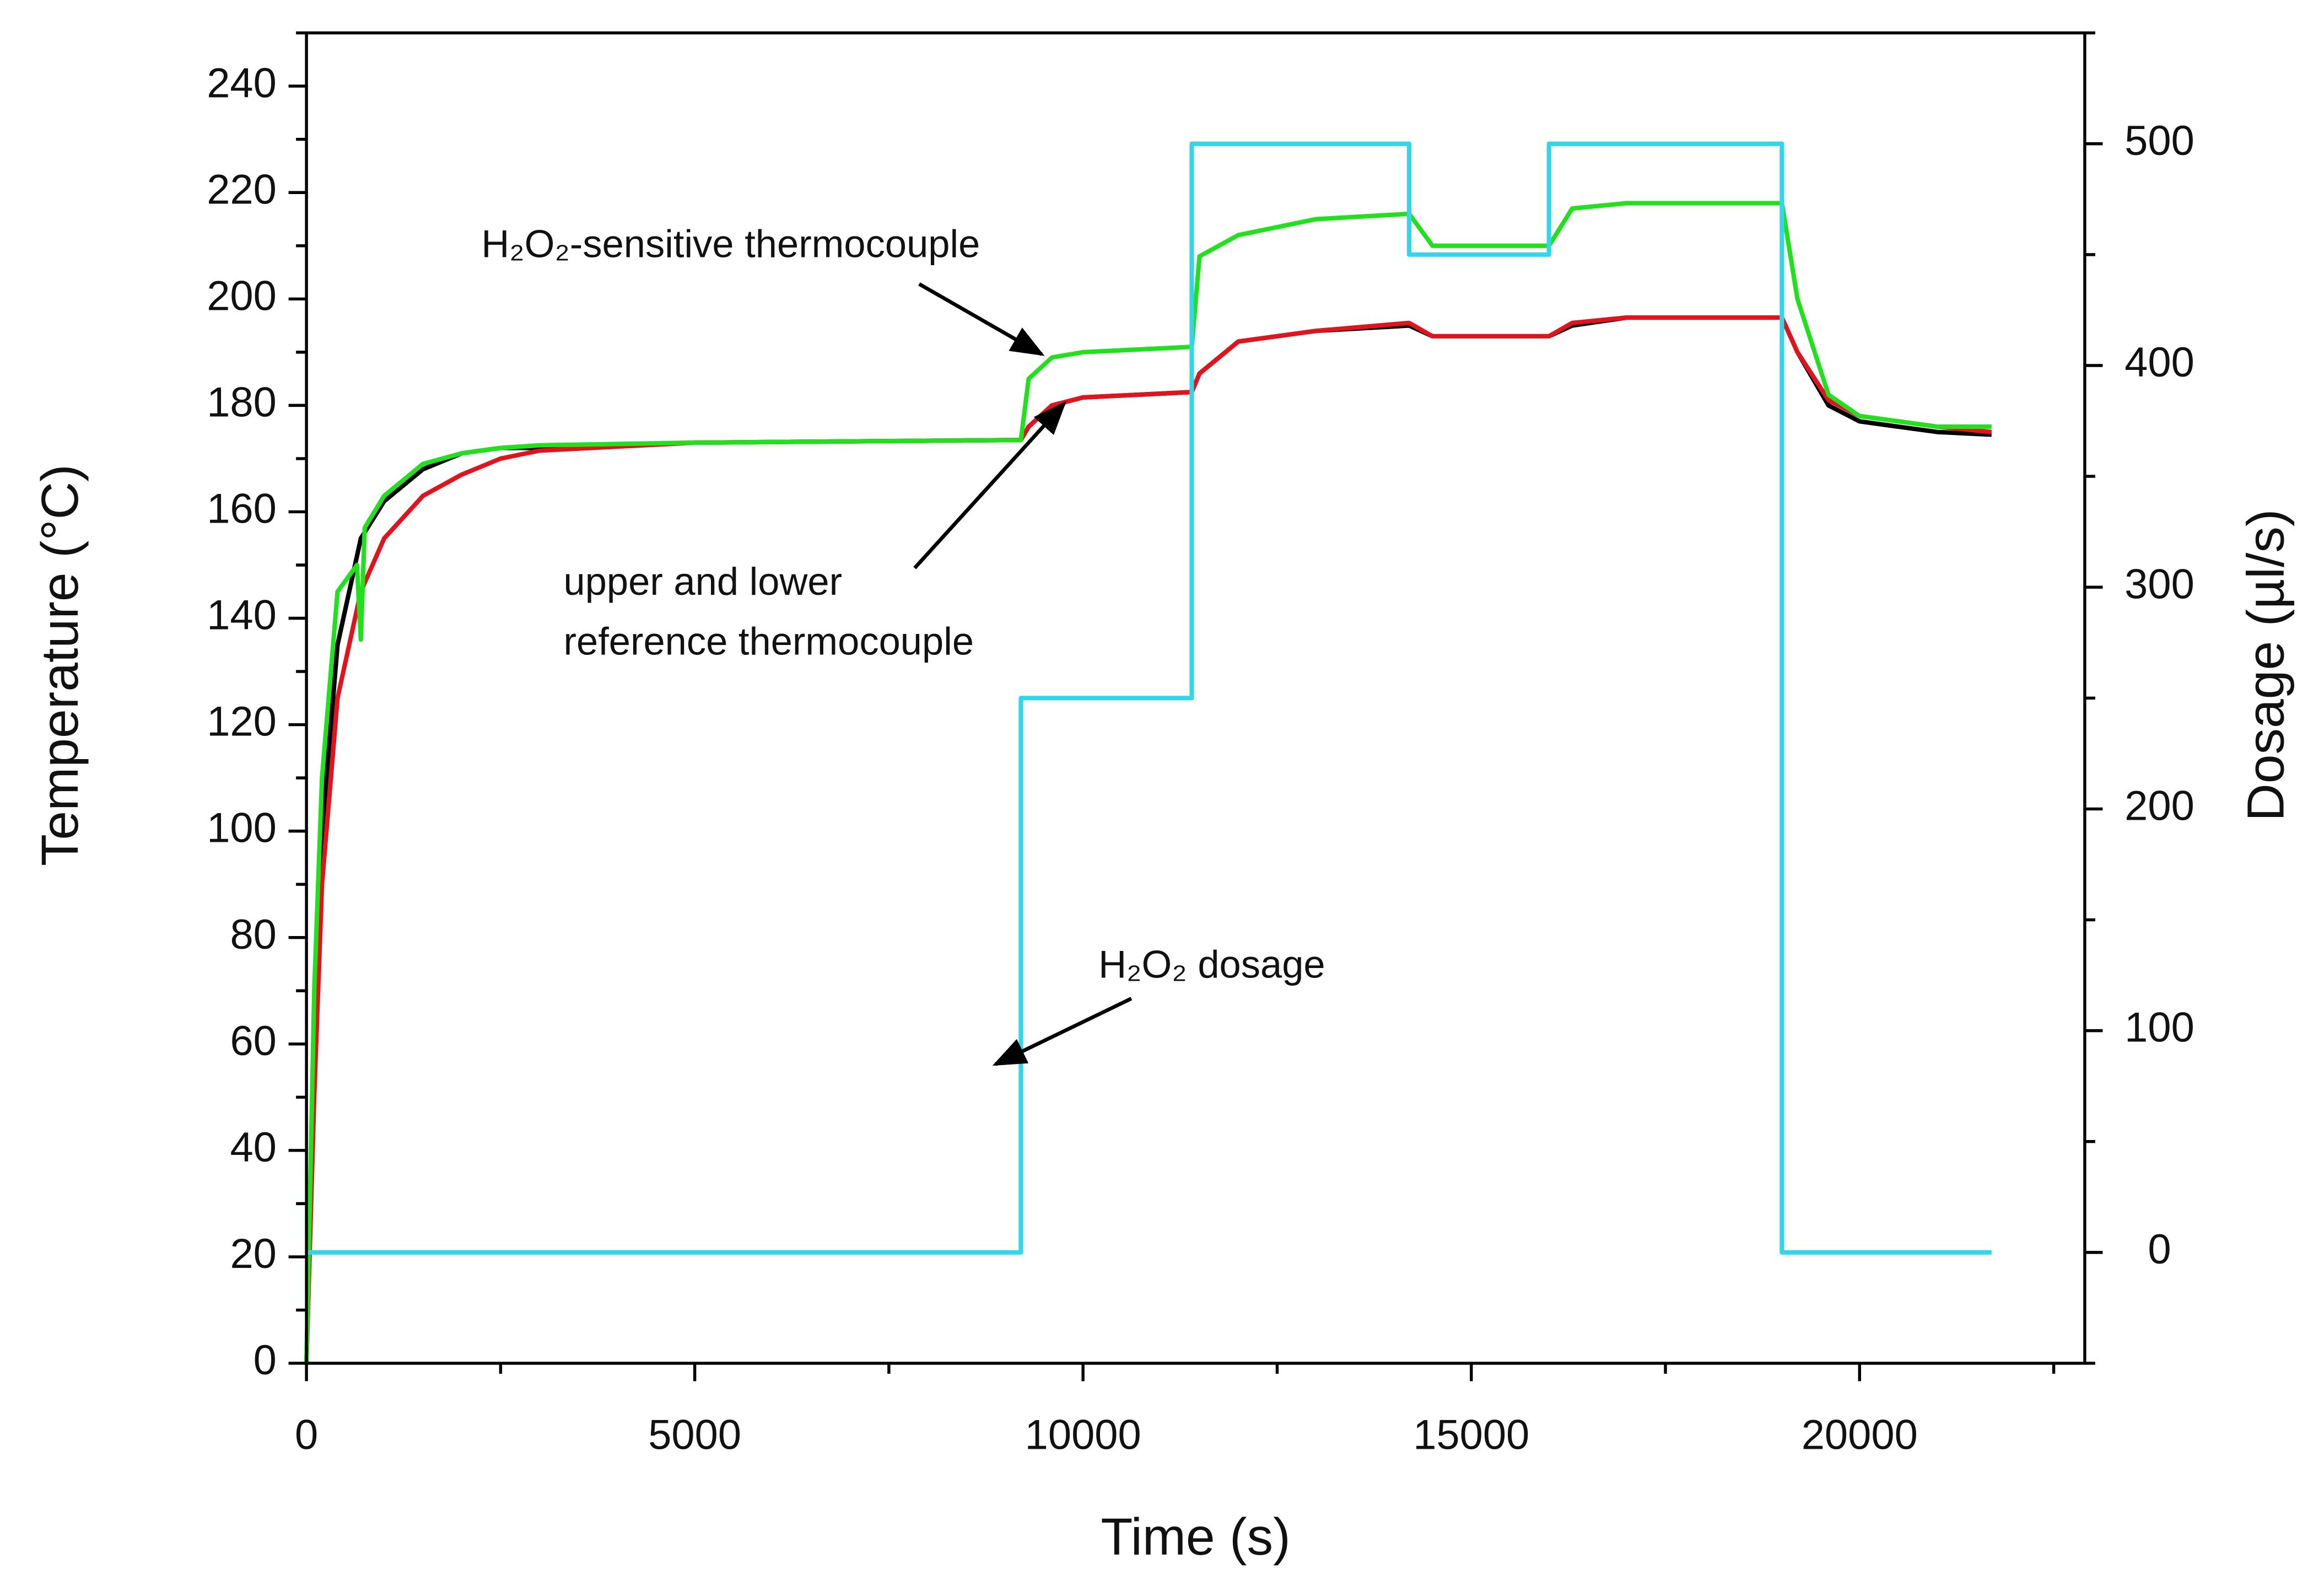 The width and height of the screenshot is (2324, 1586). What do you see at coordinates (769, 641) in the screenshot?
I see `annotation: reference thermocouple` at bounding box center [769, 641].